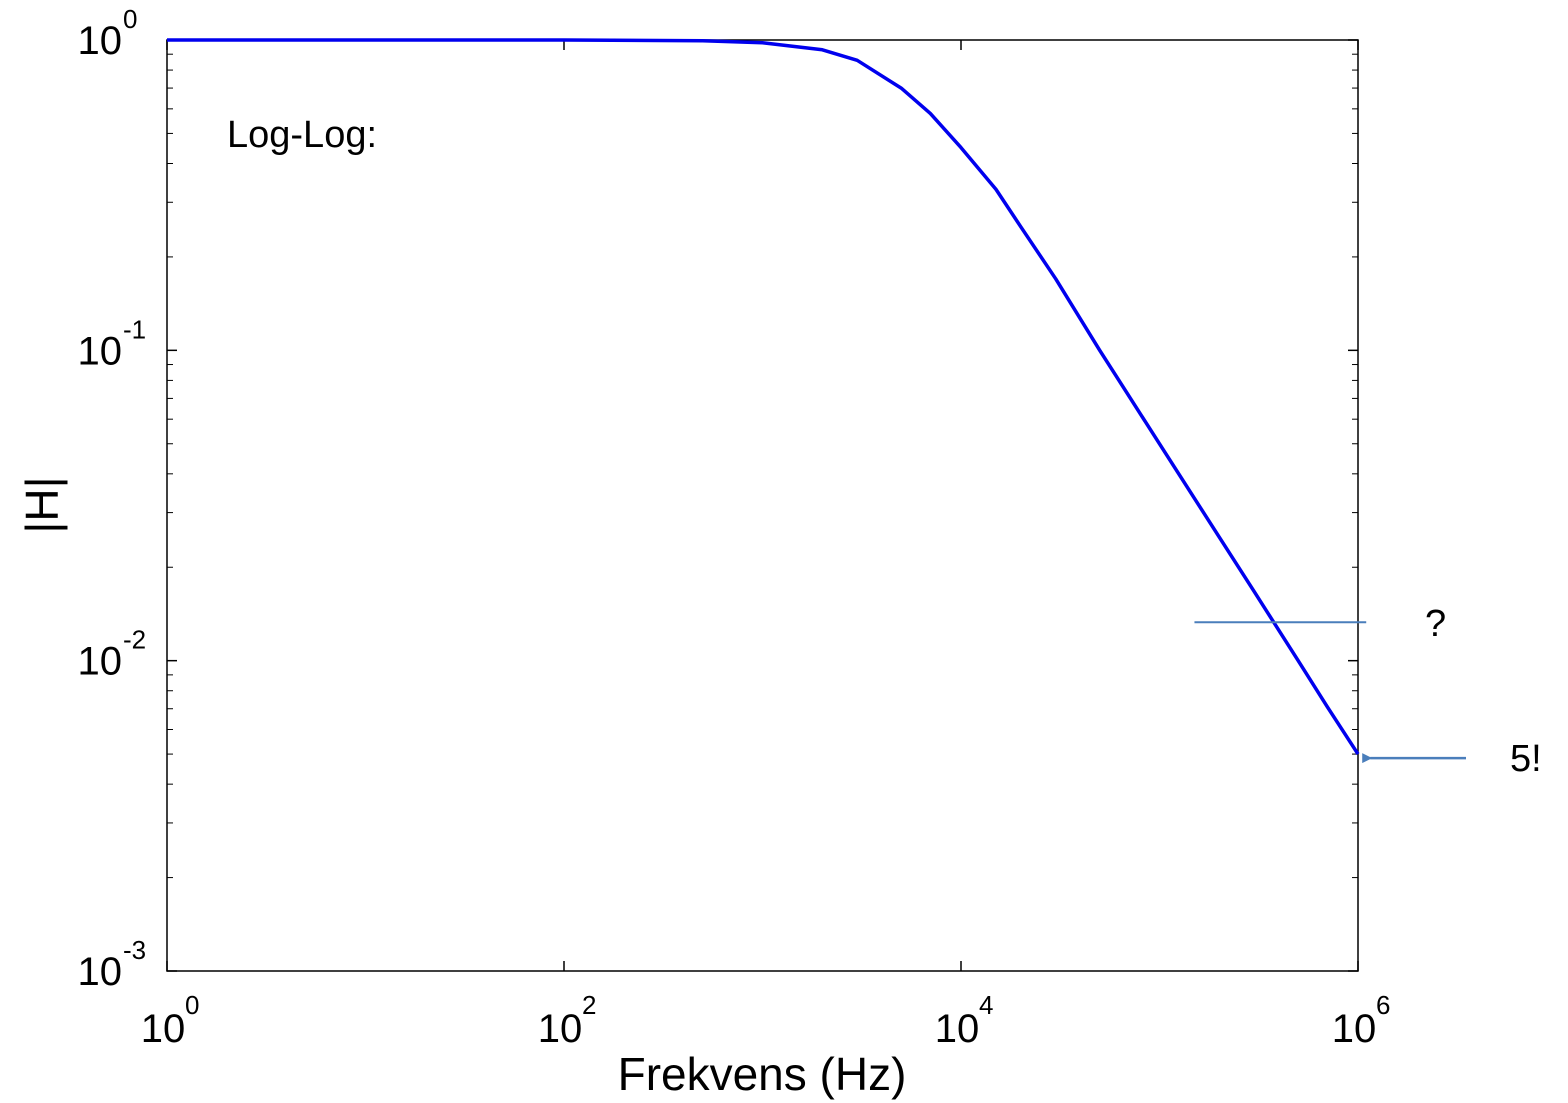  What do you see at coordinates (986, 1005) in the screenshot?
I see `x-tick-exponent: 4` at bounding box center [986, 1005].